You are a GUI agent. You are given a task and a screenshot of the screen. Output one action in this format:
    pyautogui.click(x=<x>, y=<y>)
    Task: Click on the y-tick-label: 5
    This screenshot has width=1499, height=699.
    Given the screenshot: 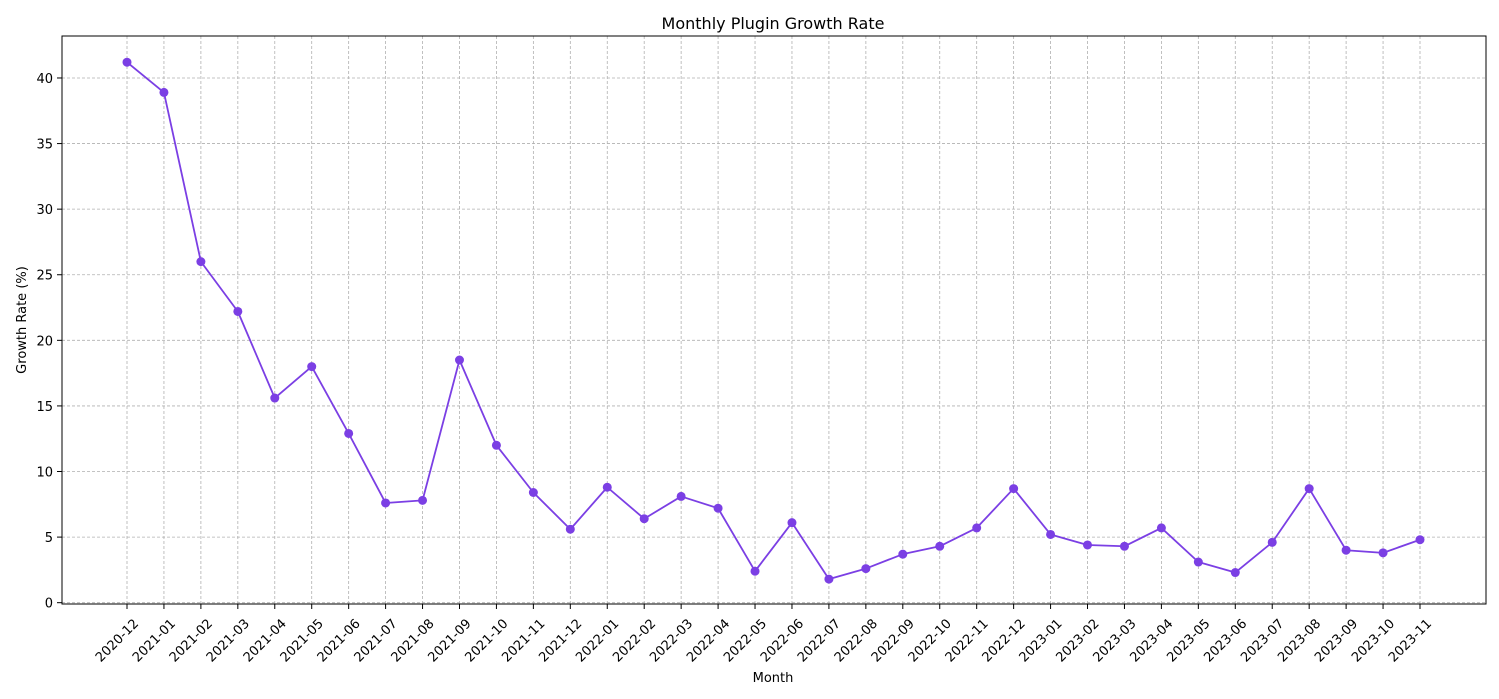 What is the action you would take?
    pyautogui.click(x=49, y=538)
    